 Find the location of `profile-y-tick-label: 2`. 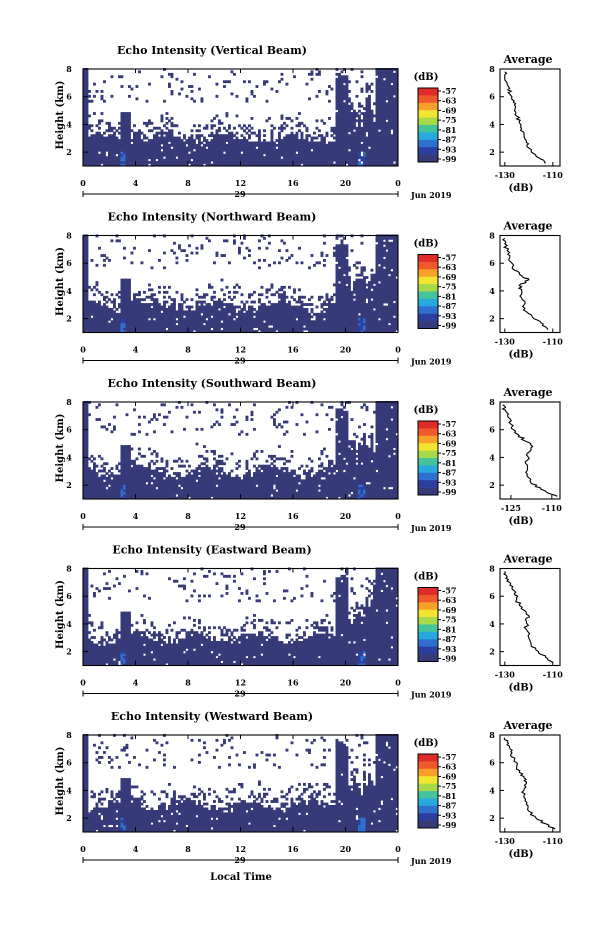

profile-y-tick-label: 2 is located at coordinates (492, 319).